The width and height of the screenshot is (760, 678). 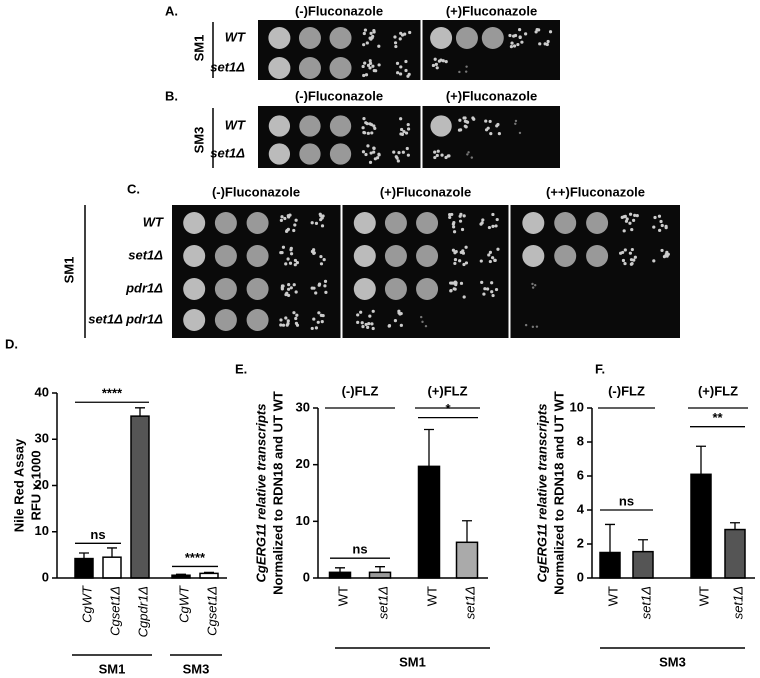 I want to click on y-tick-label: 20, so click(x=303, y=463).